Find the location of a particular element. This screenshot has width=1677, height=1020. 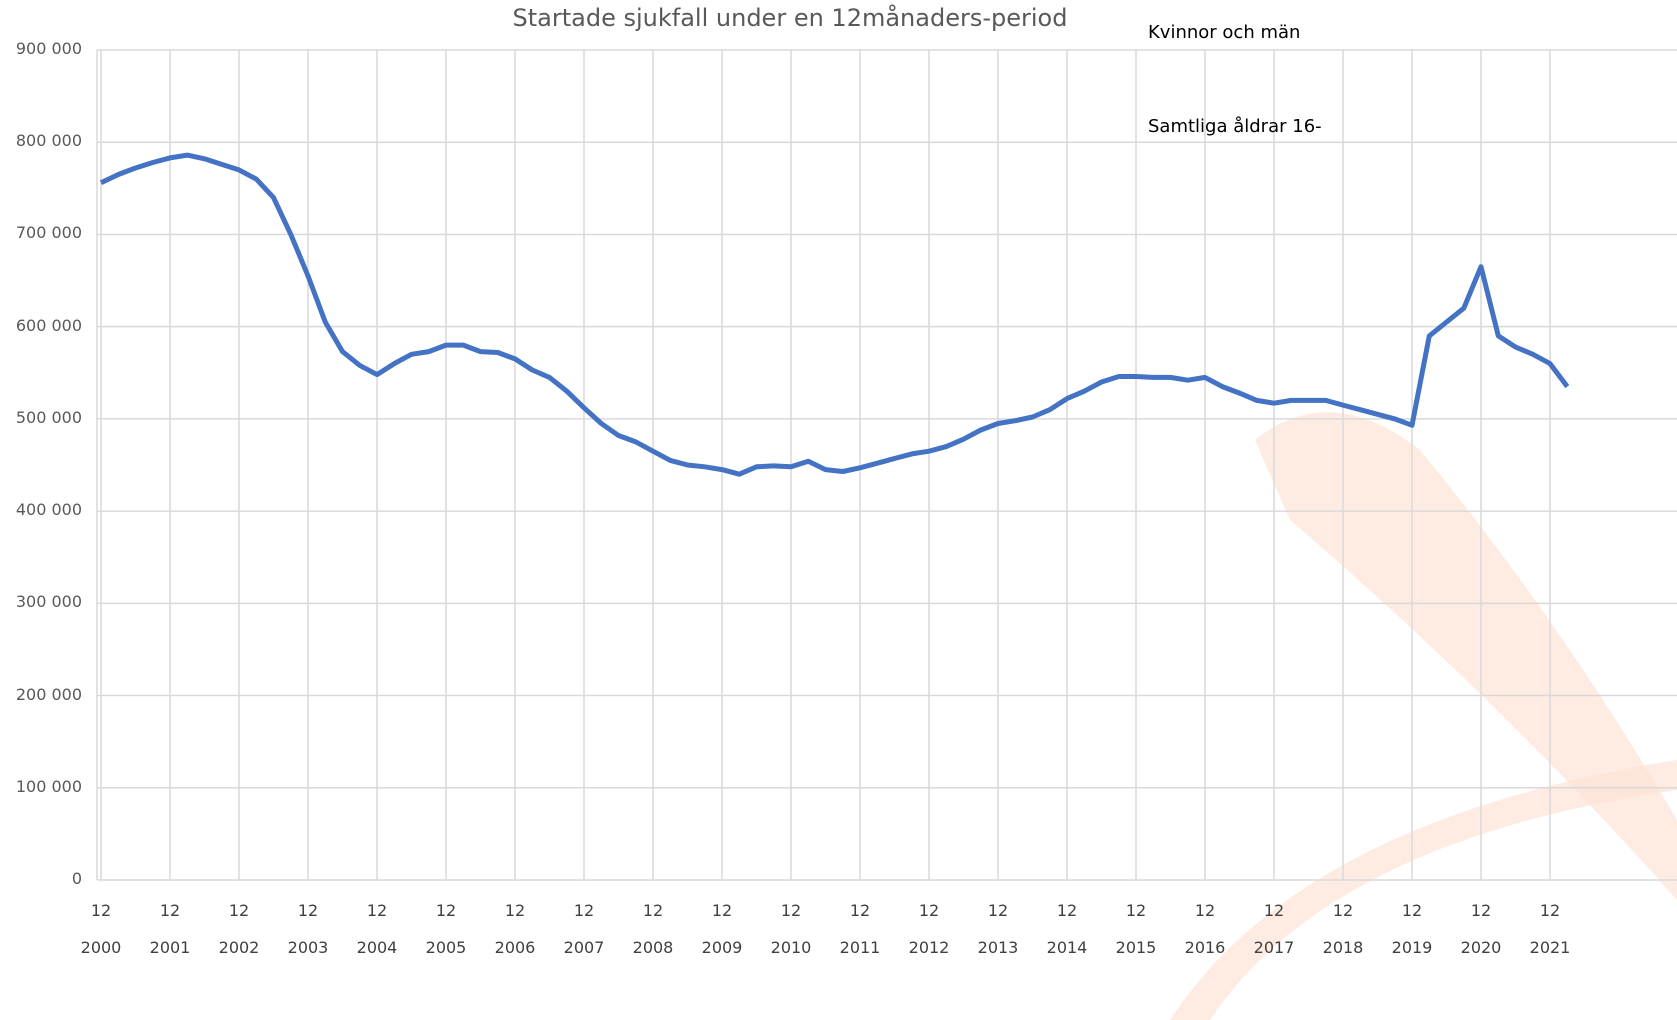

x-tick-label: 12 2004 is located at coordinates (377, 929).